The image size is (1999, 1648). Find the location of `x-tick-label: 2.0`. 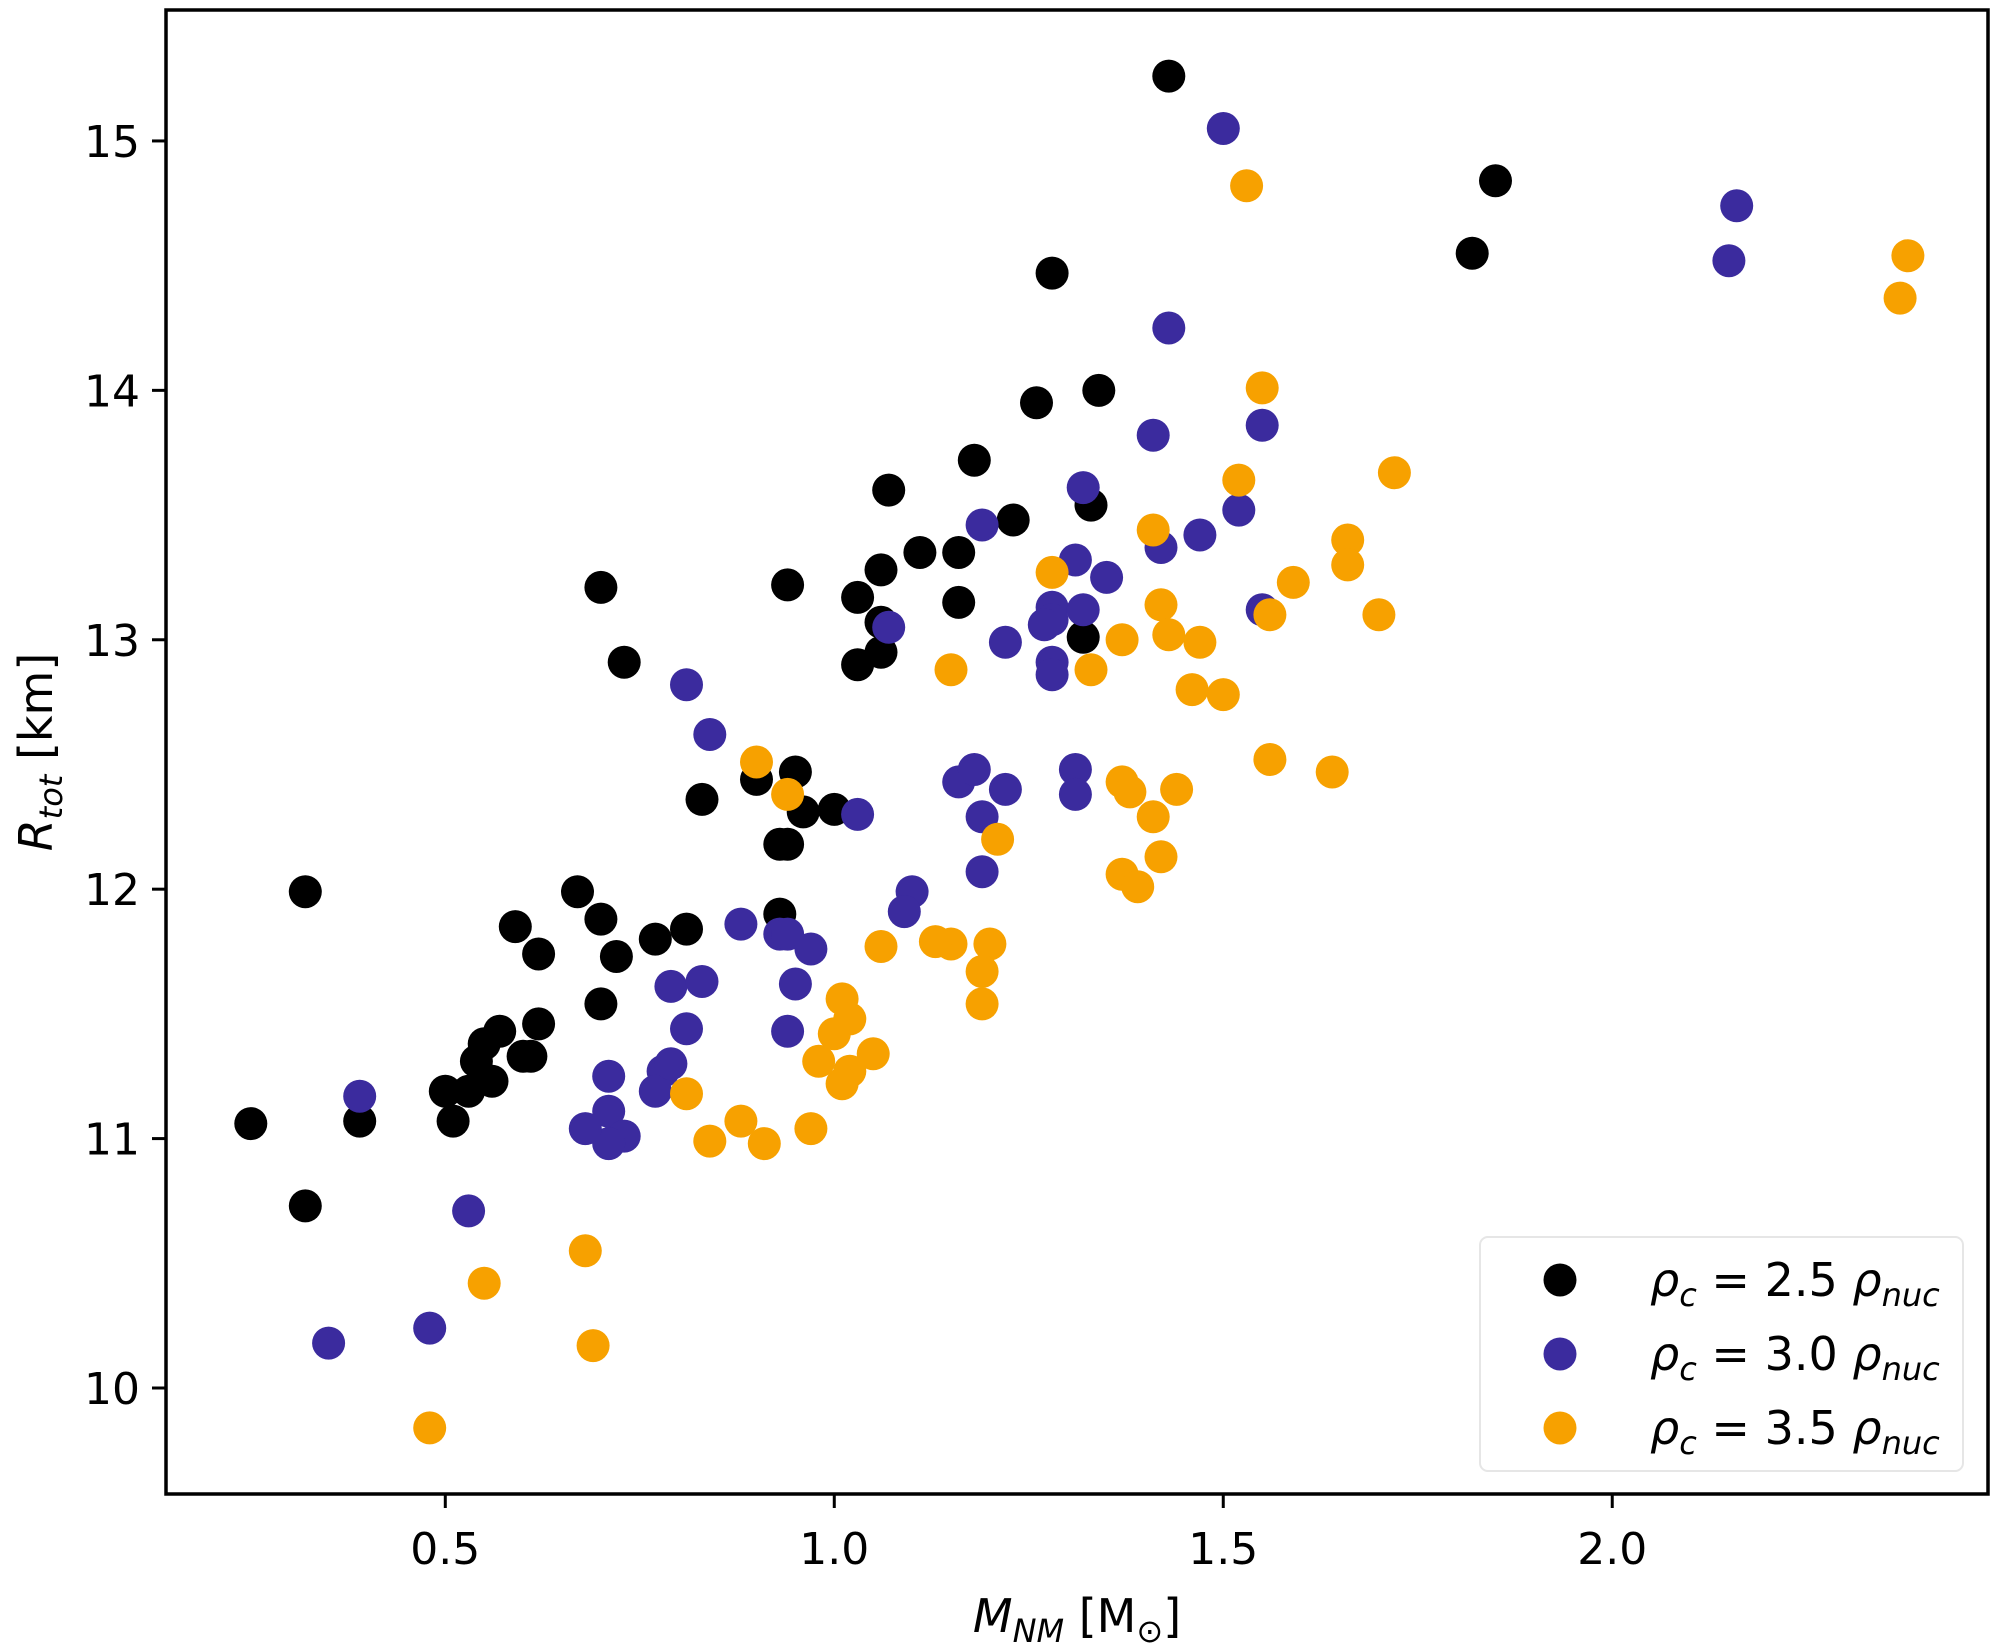

x-tick-label: 2.0 is located at coordinates (1612, 1549).